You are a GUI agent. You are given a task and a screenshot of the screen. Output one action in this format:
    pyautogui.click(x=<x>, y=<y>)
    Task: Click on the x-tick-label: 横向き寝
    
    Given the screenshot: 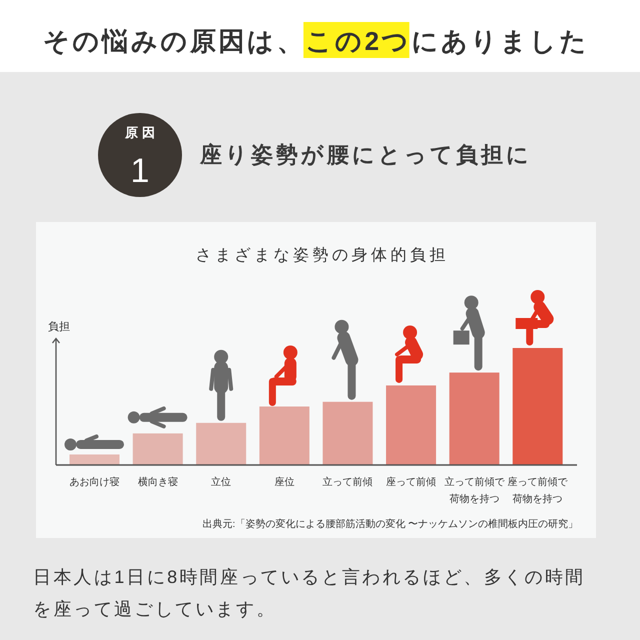 What is the action you would take?
    pyautogui.click(x=158, y=482)
    